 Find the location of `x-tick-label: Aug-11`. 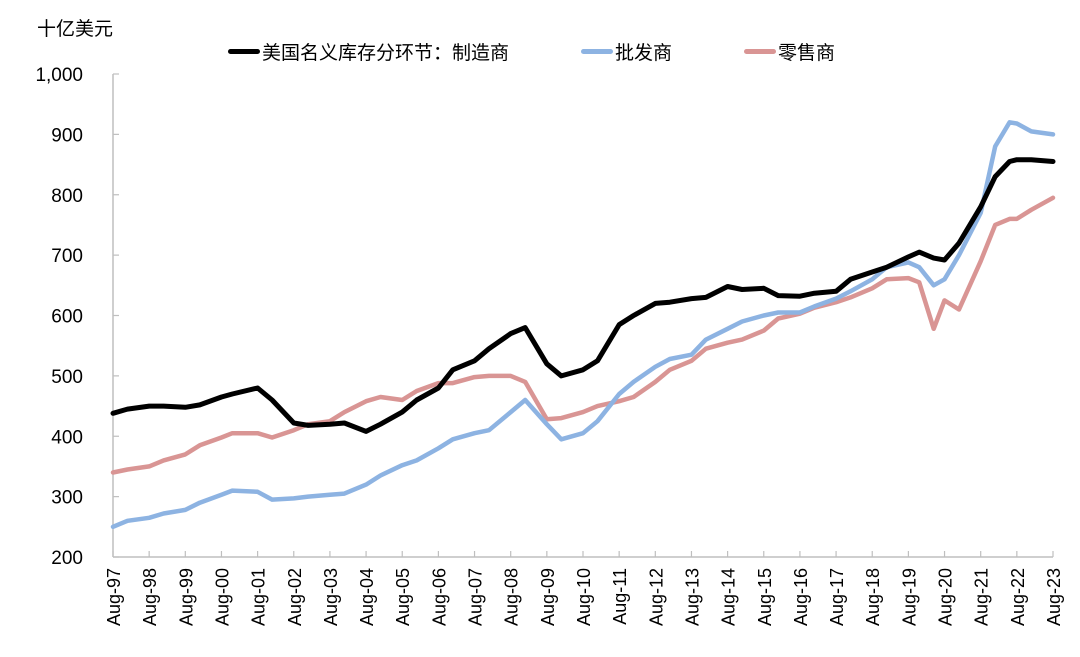

x-tick-label: Aug-11 is located at coordinates (620, 596).